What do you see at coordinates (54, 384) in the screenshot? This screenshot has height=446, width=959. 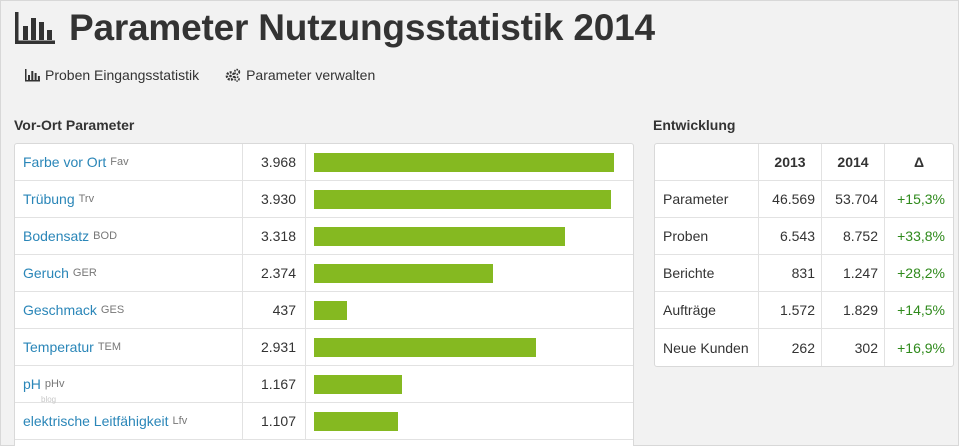 I see `parameter-code: pHv` at bounding box center [54, 384].